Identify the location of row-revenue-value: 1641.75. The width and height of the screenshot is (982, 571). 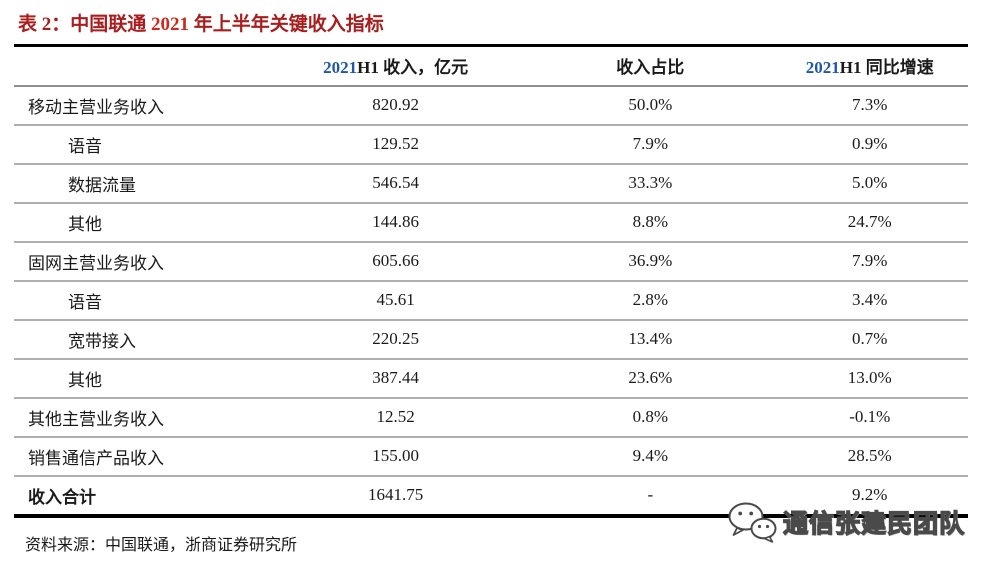
(396, 496).